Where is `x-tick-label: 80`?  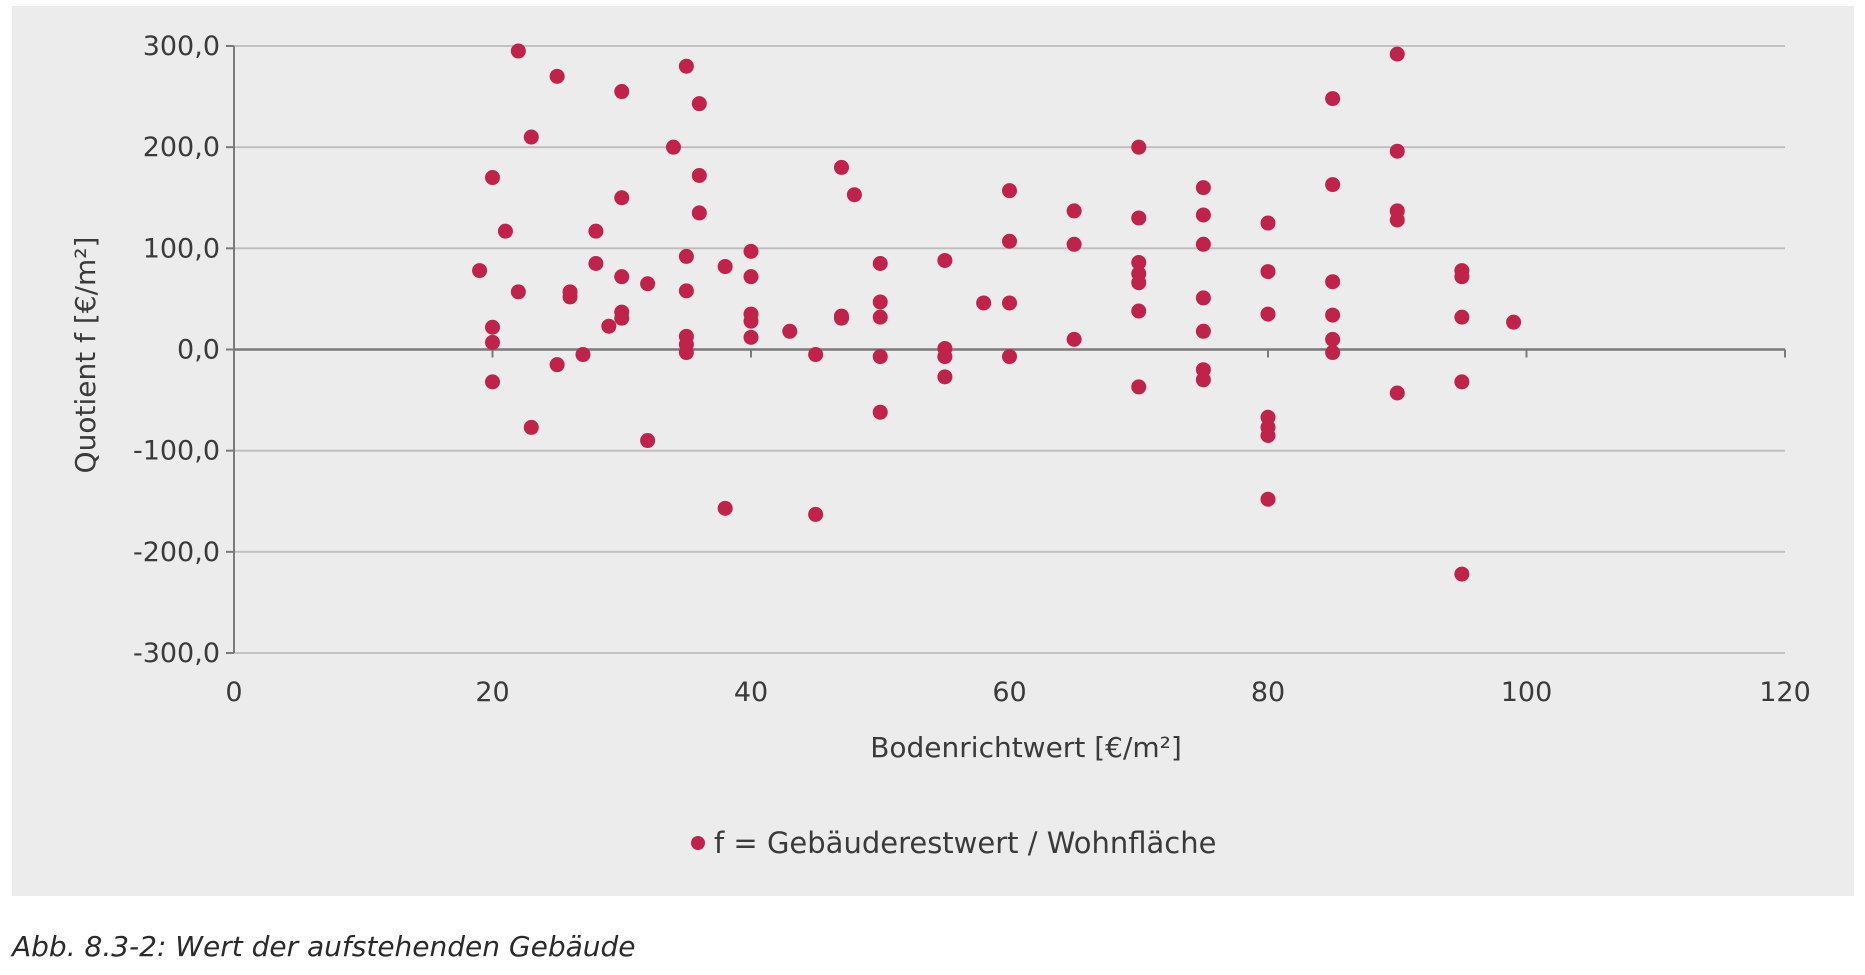
x-tick-label: 80 is located at coordinates (1268, 692).